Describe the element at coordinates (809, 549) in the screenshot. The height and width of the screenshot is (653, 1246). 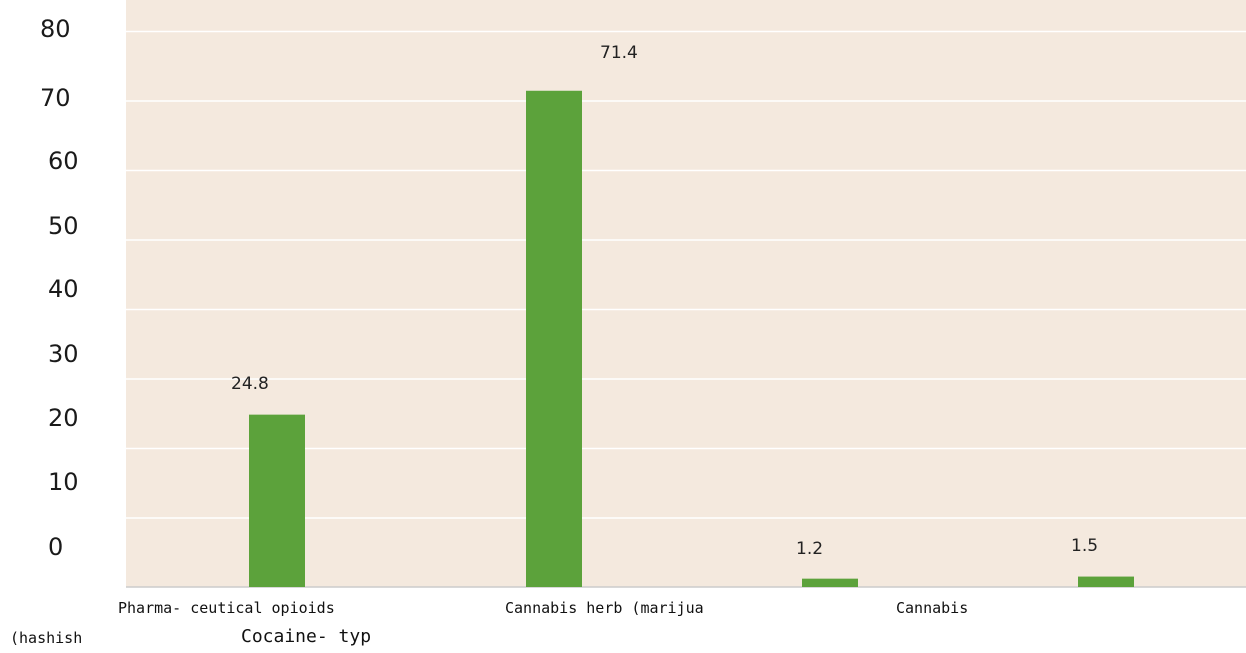
I see `data-label: 1.2` at that location.